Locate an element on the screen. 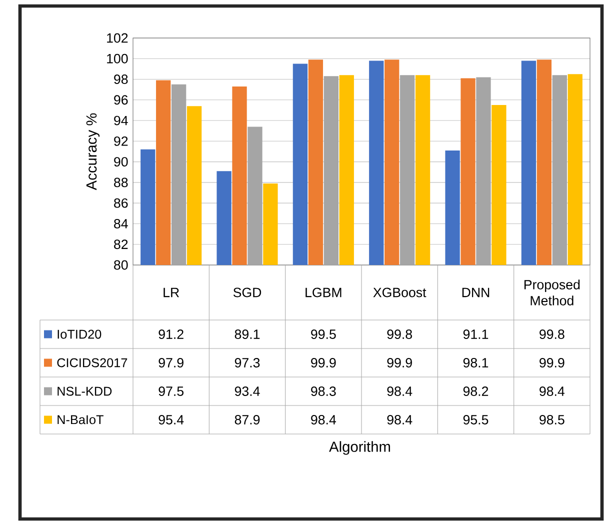 The width and height of the screenshot is (605, 523). data-label: 99.5 is located at coordinates (323, 334).